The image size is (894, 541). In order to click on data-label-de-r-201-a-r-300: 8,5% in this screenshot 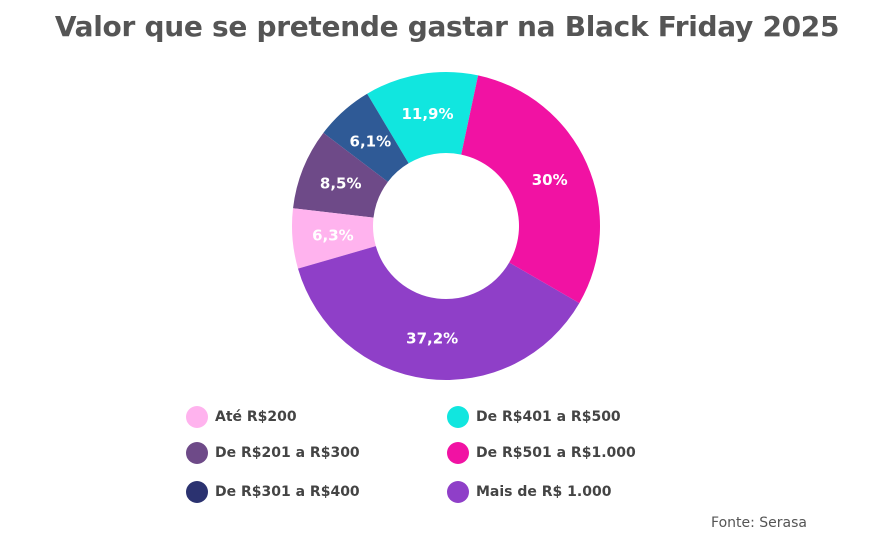, I will do `click(341, 184)`.